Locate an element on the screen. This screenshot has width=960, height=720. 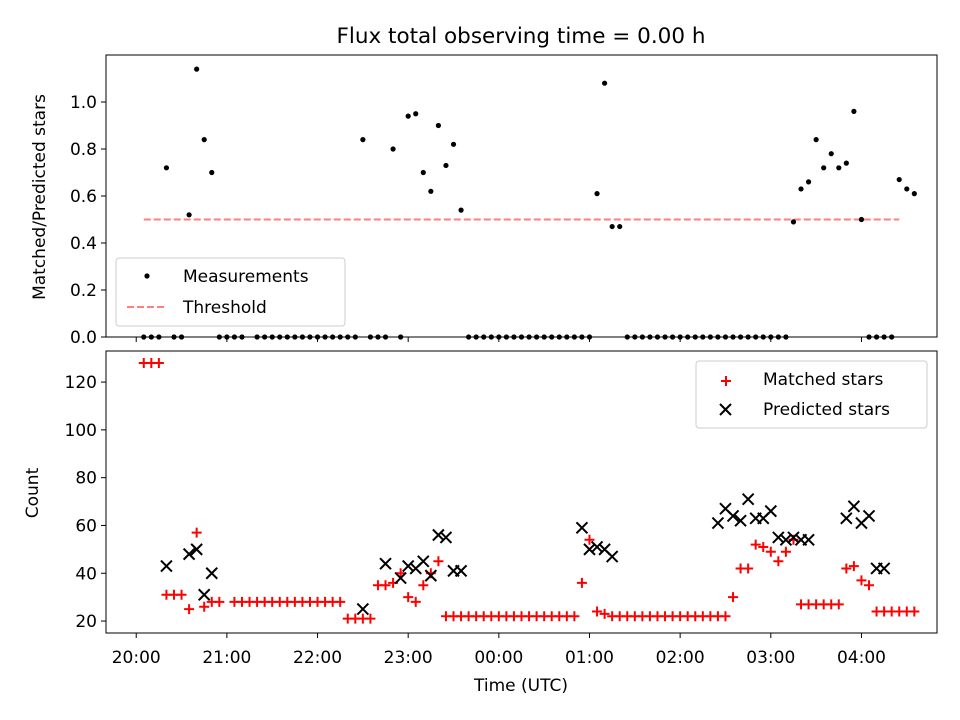
bottom-x-tick-label: 20:00 is located at coordinates (136, 658).